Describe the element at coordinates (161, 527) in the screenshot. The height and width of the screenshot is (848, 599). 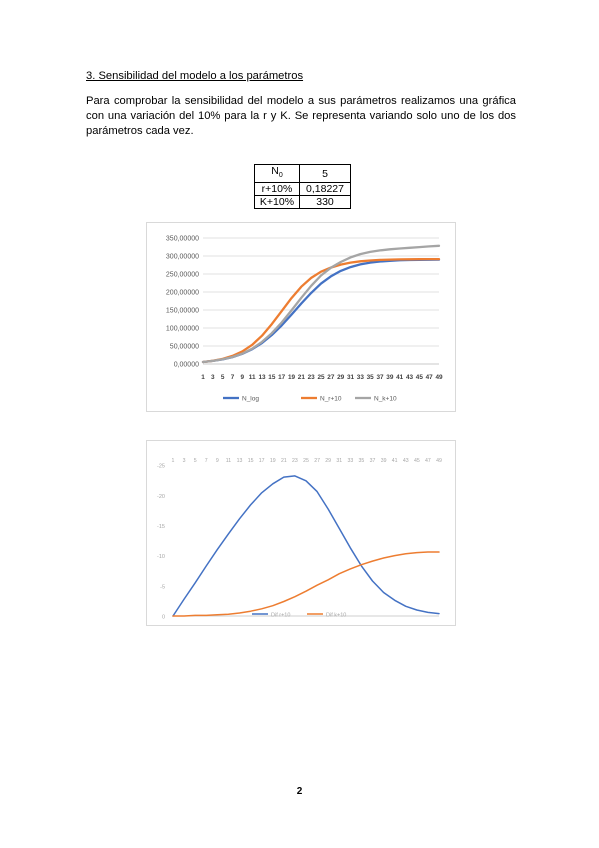
I see `y-tick-label: -15` at that location.